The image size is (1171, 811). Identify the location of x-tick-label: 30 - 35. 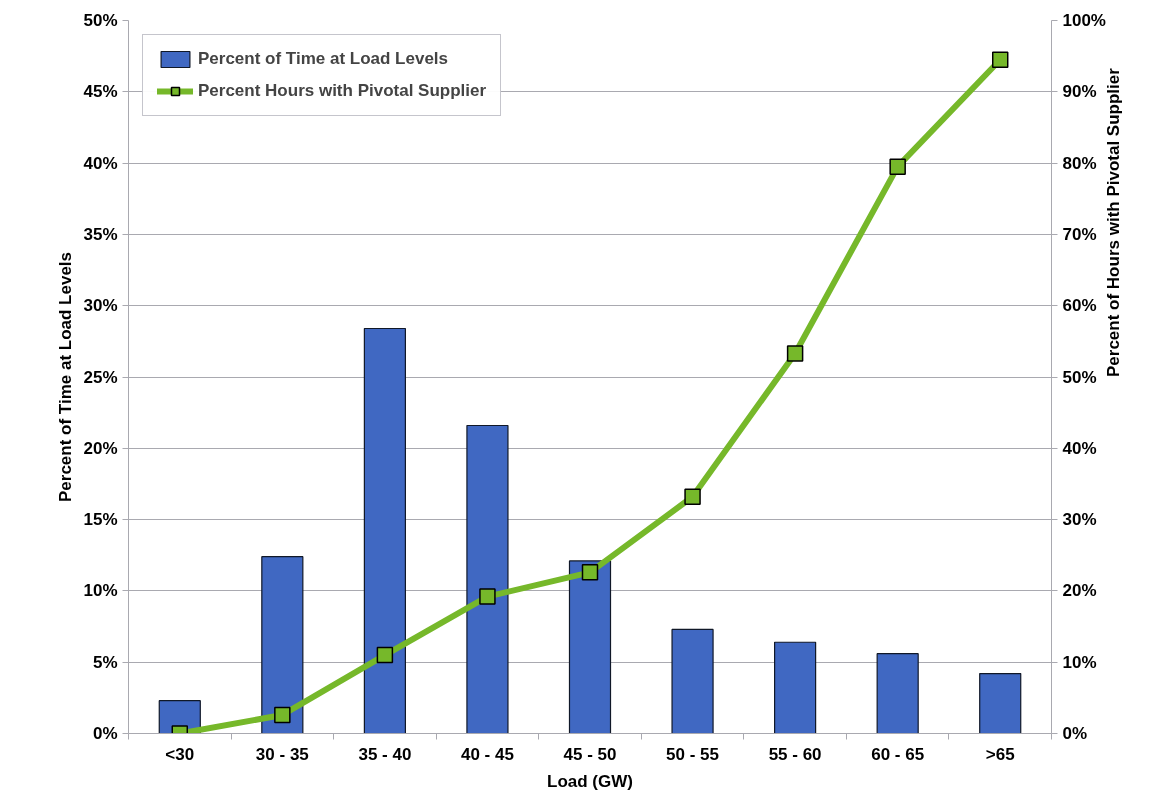
(282, 754).